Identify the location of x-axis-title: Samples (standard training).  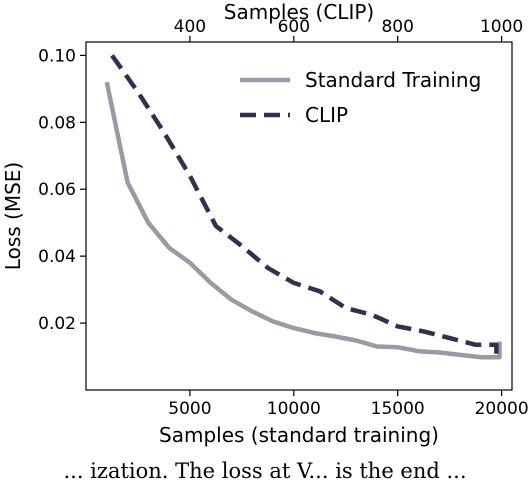
(299, 435).